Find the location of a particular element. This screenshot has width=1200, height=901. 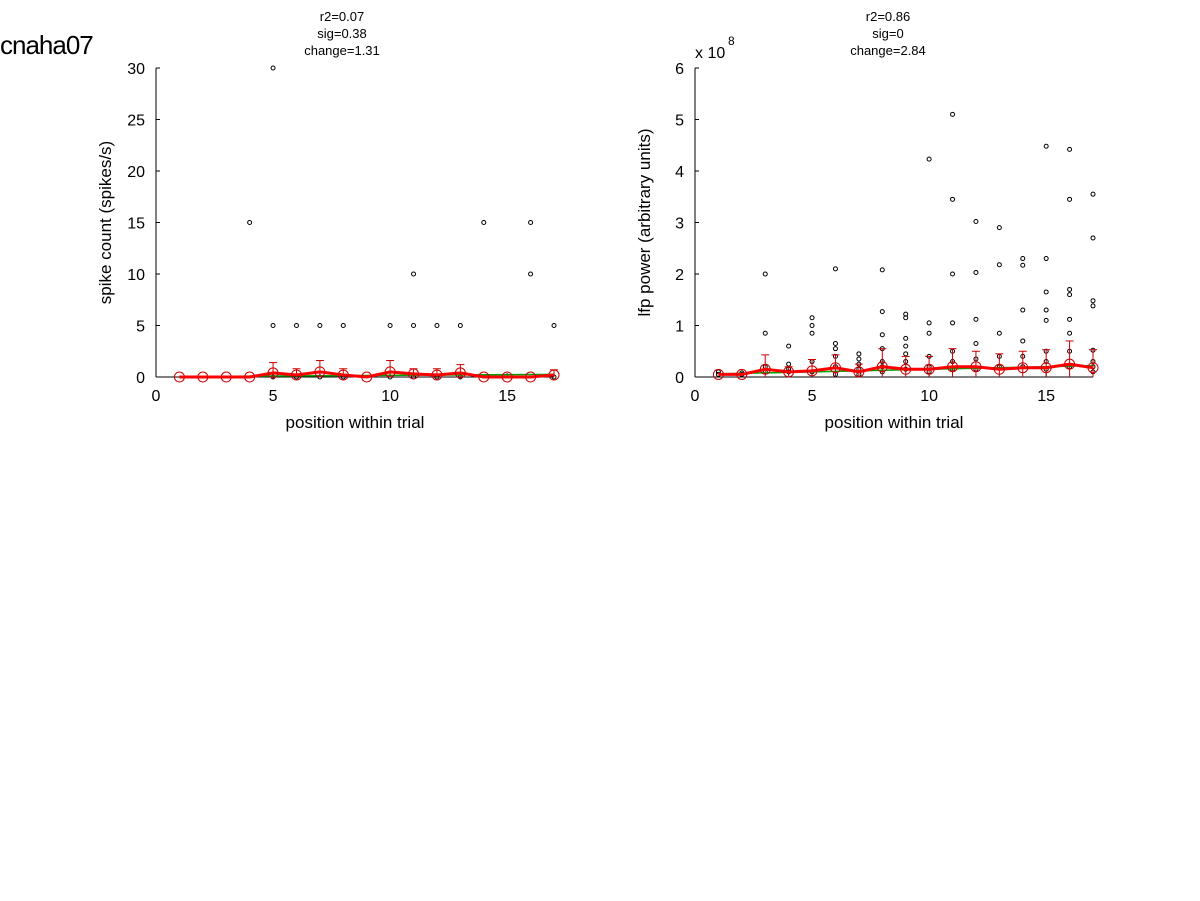

y-tick-label: 20 is located at coordinates (136, 172).